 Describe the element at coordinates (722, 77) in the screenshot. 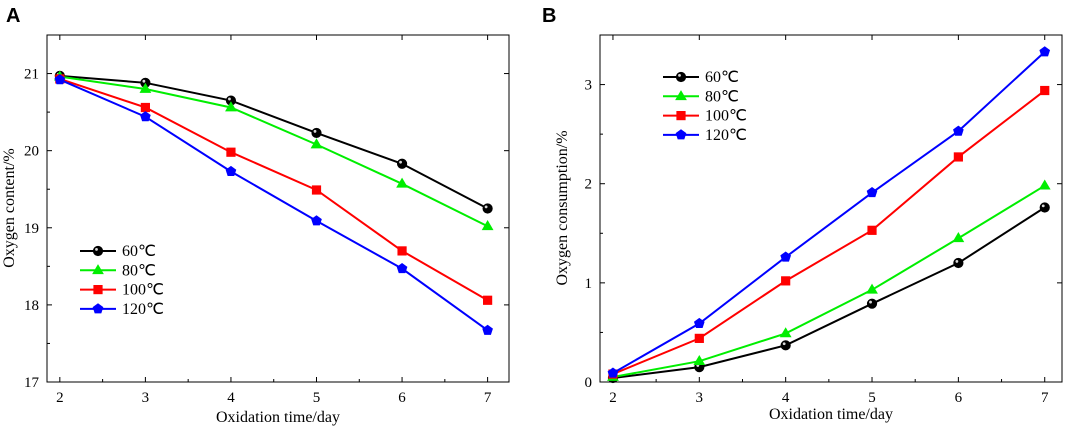

I see `chart-b-legend-label: 60℃` at that location.